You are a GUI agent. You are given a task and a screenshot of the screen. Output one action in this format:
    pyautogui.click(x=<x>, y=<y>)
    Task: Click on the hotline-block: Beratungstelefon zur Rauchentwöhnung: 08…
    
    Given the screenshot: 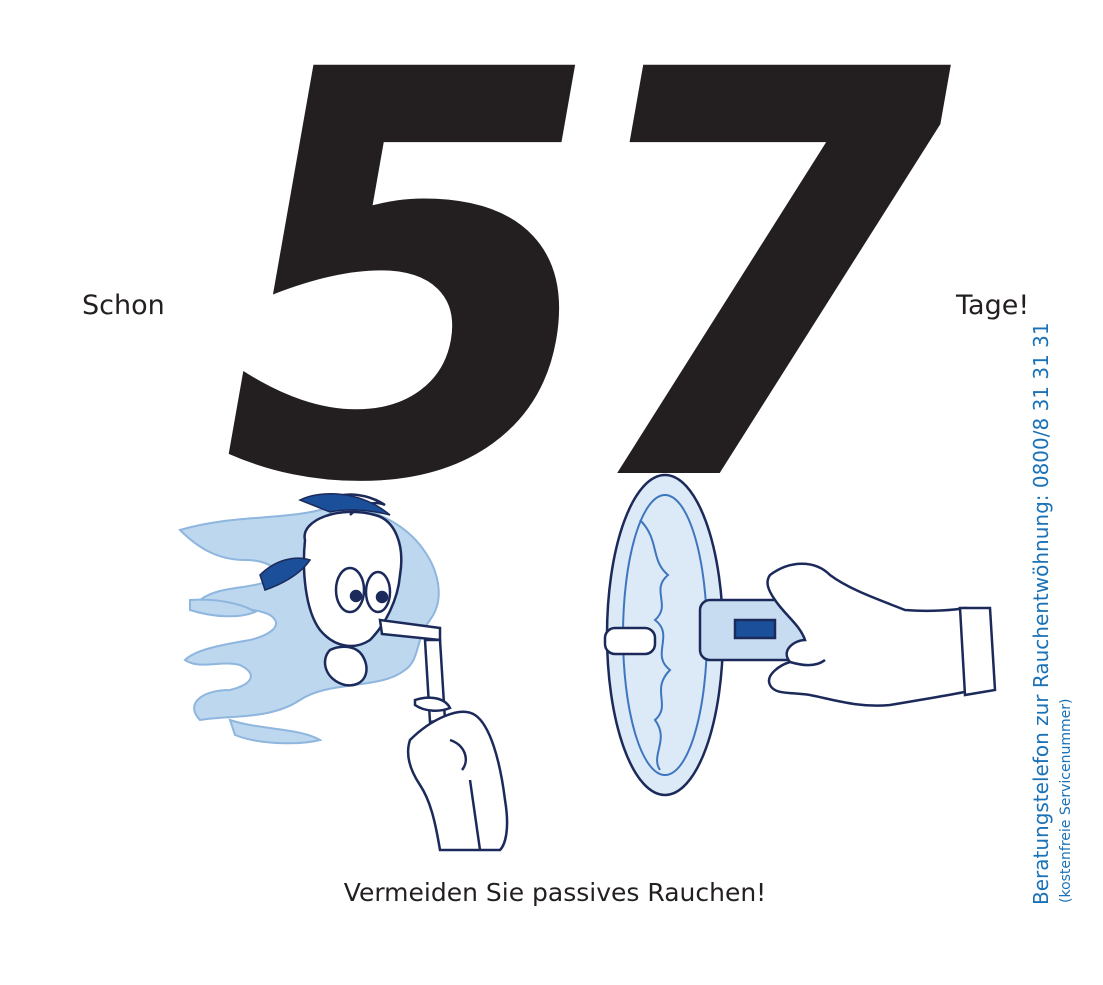 What is the action you would take?
    pyautogui.click(x=1051, y=613)
    